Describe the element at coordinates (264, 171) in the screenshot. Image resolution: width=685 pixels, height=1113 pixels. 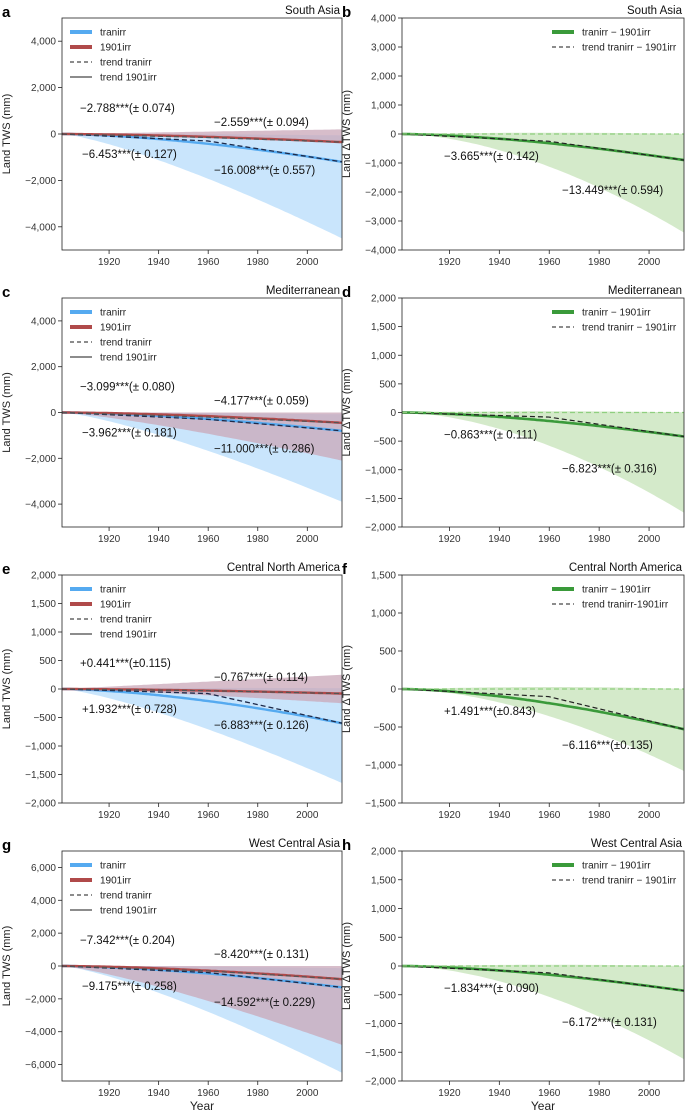
I see `annotation-trend-late-2: −16.008***(± 0.557)` at that location.